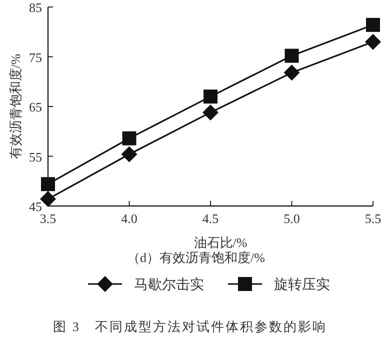  What do you see at coordinates (302, 285) in the screenshot?
I see `legend-label: 旋转压实` at bounding box center [302, 285].